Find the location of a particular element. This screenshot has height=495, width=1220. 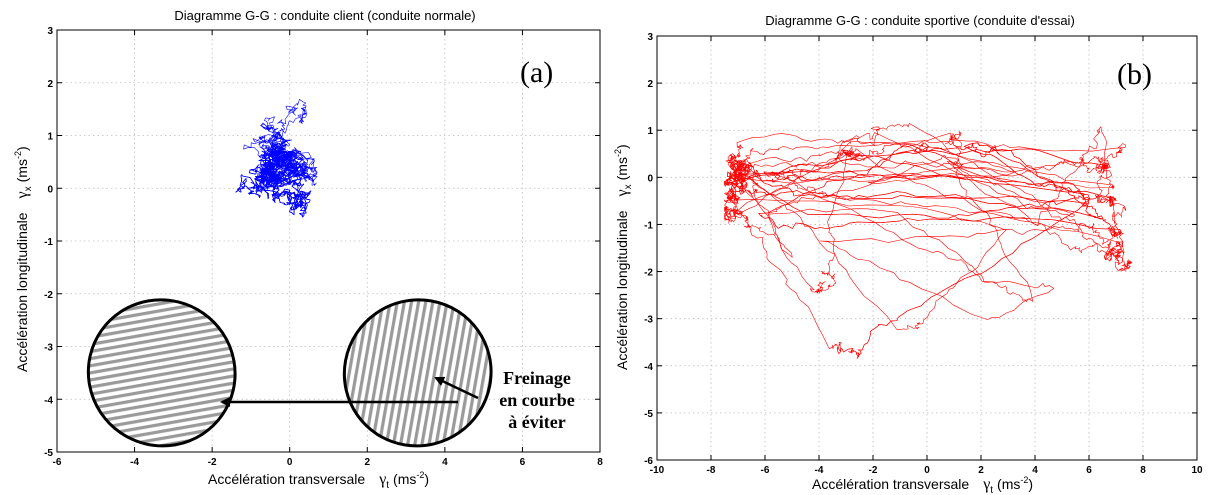

panel-b-y-axis-label: Accélération longitudinaleγx(ms-2) is located at coordinates (623, 257).